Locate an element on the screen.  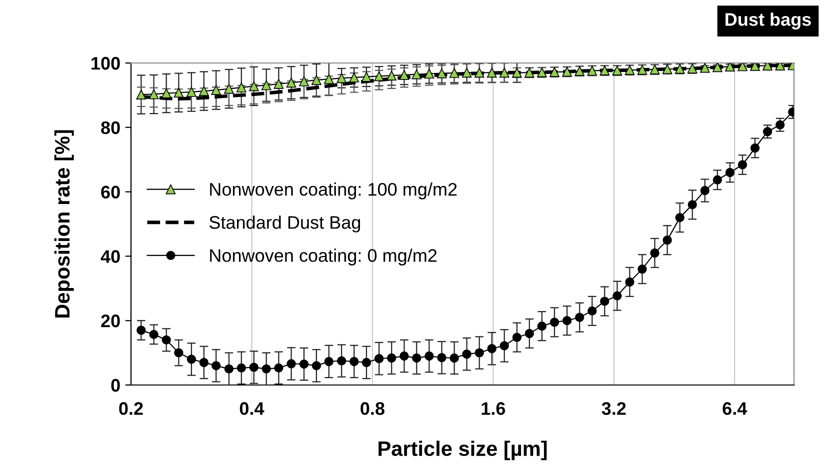
x-tick-label: 6.4 is located at coordinates (735, 408).